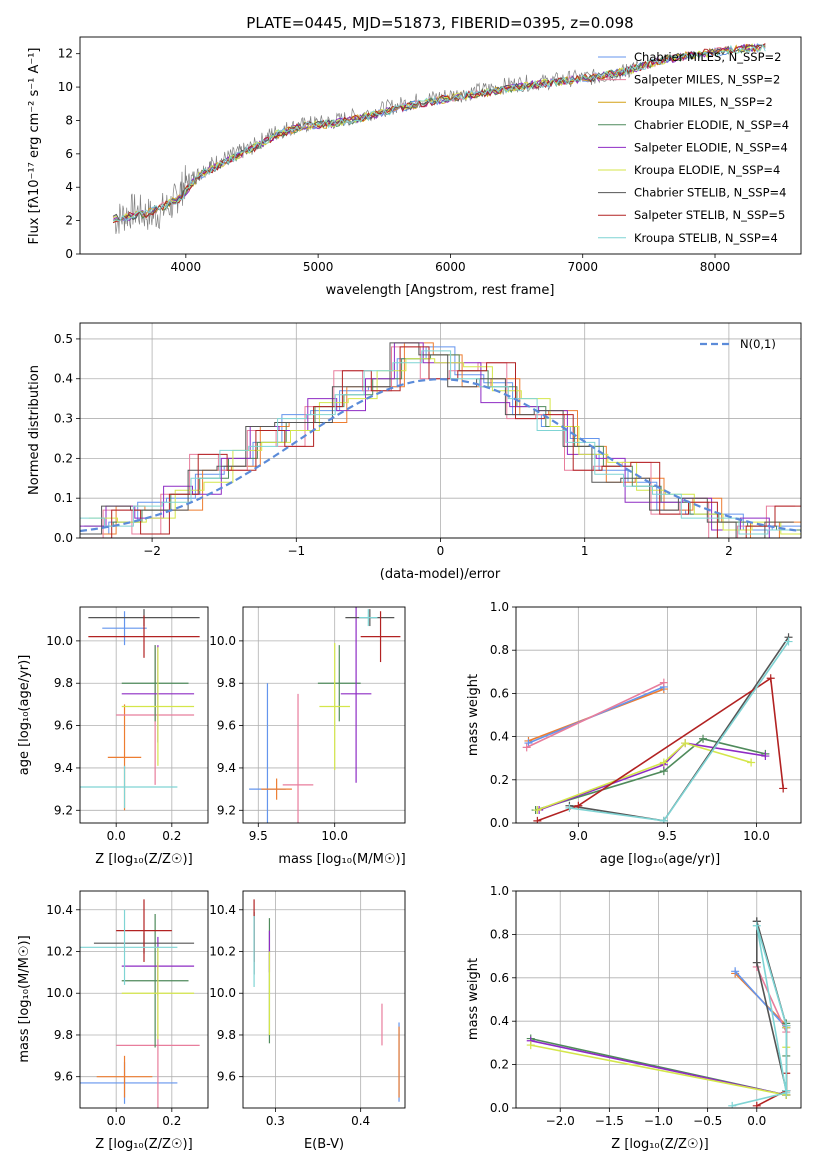  I want to click on x-tick-label: 5000, so click(318, 267).